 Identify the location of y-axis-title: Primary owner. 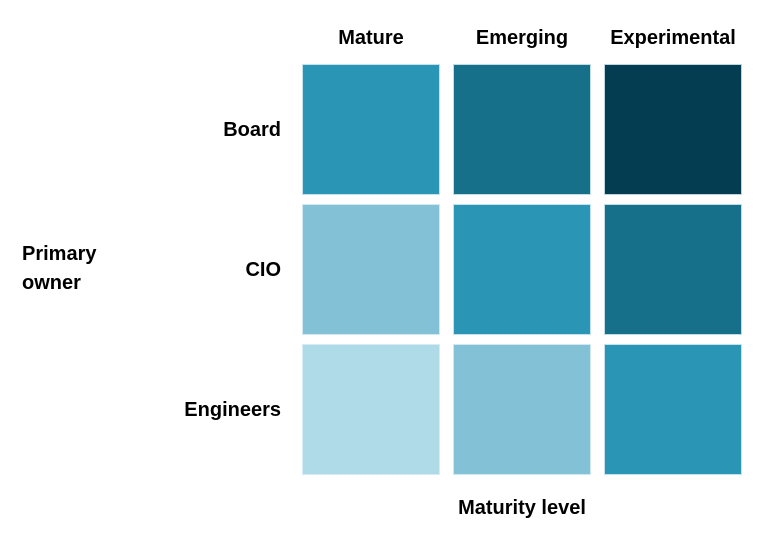
(59, 268).